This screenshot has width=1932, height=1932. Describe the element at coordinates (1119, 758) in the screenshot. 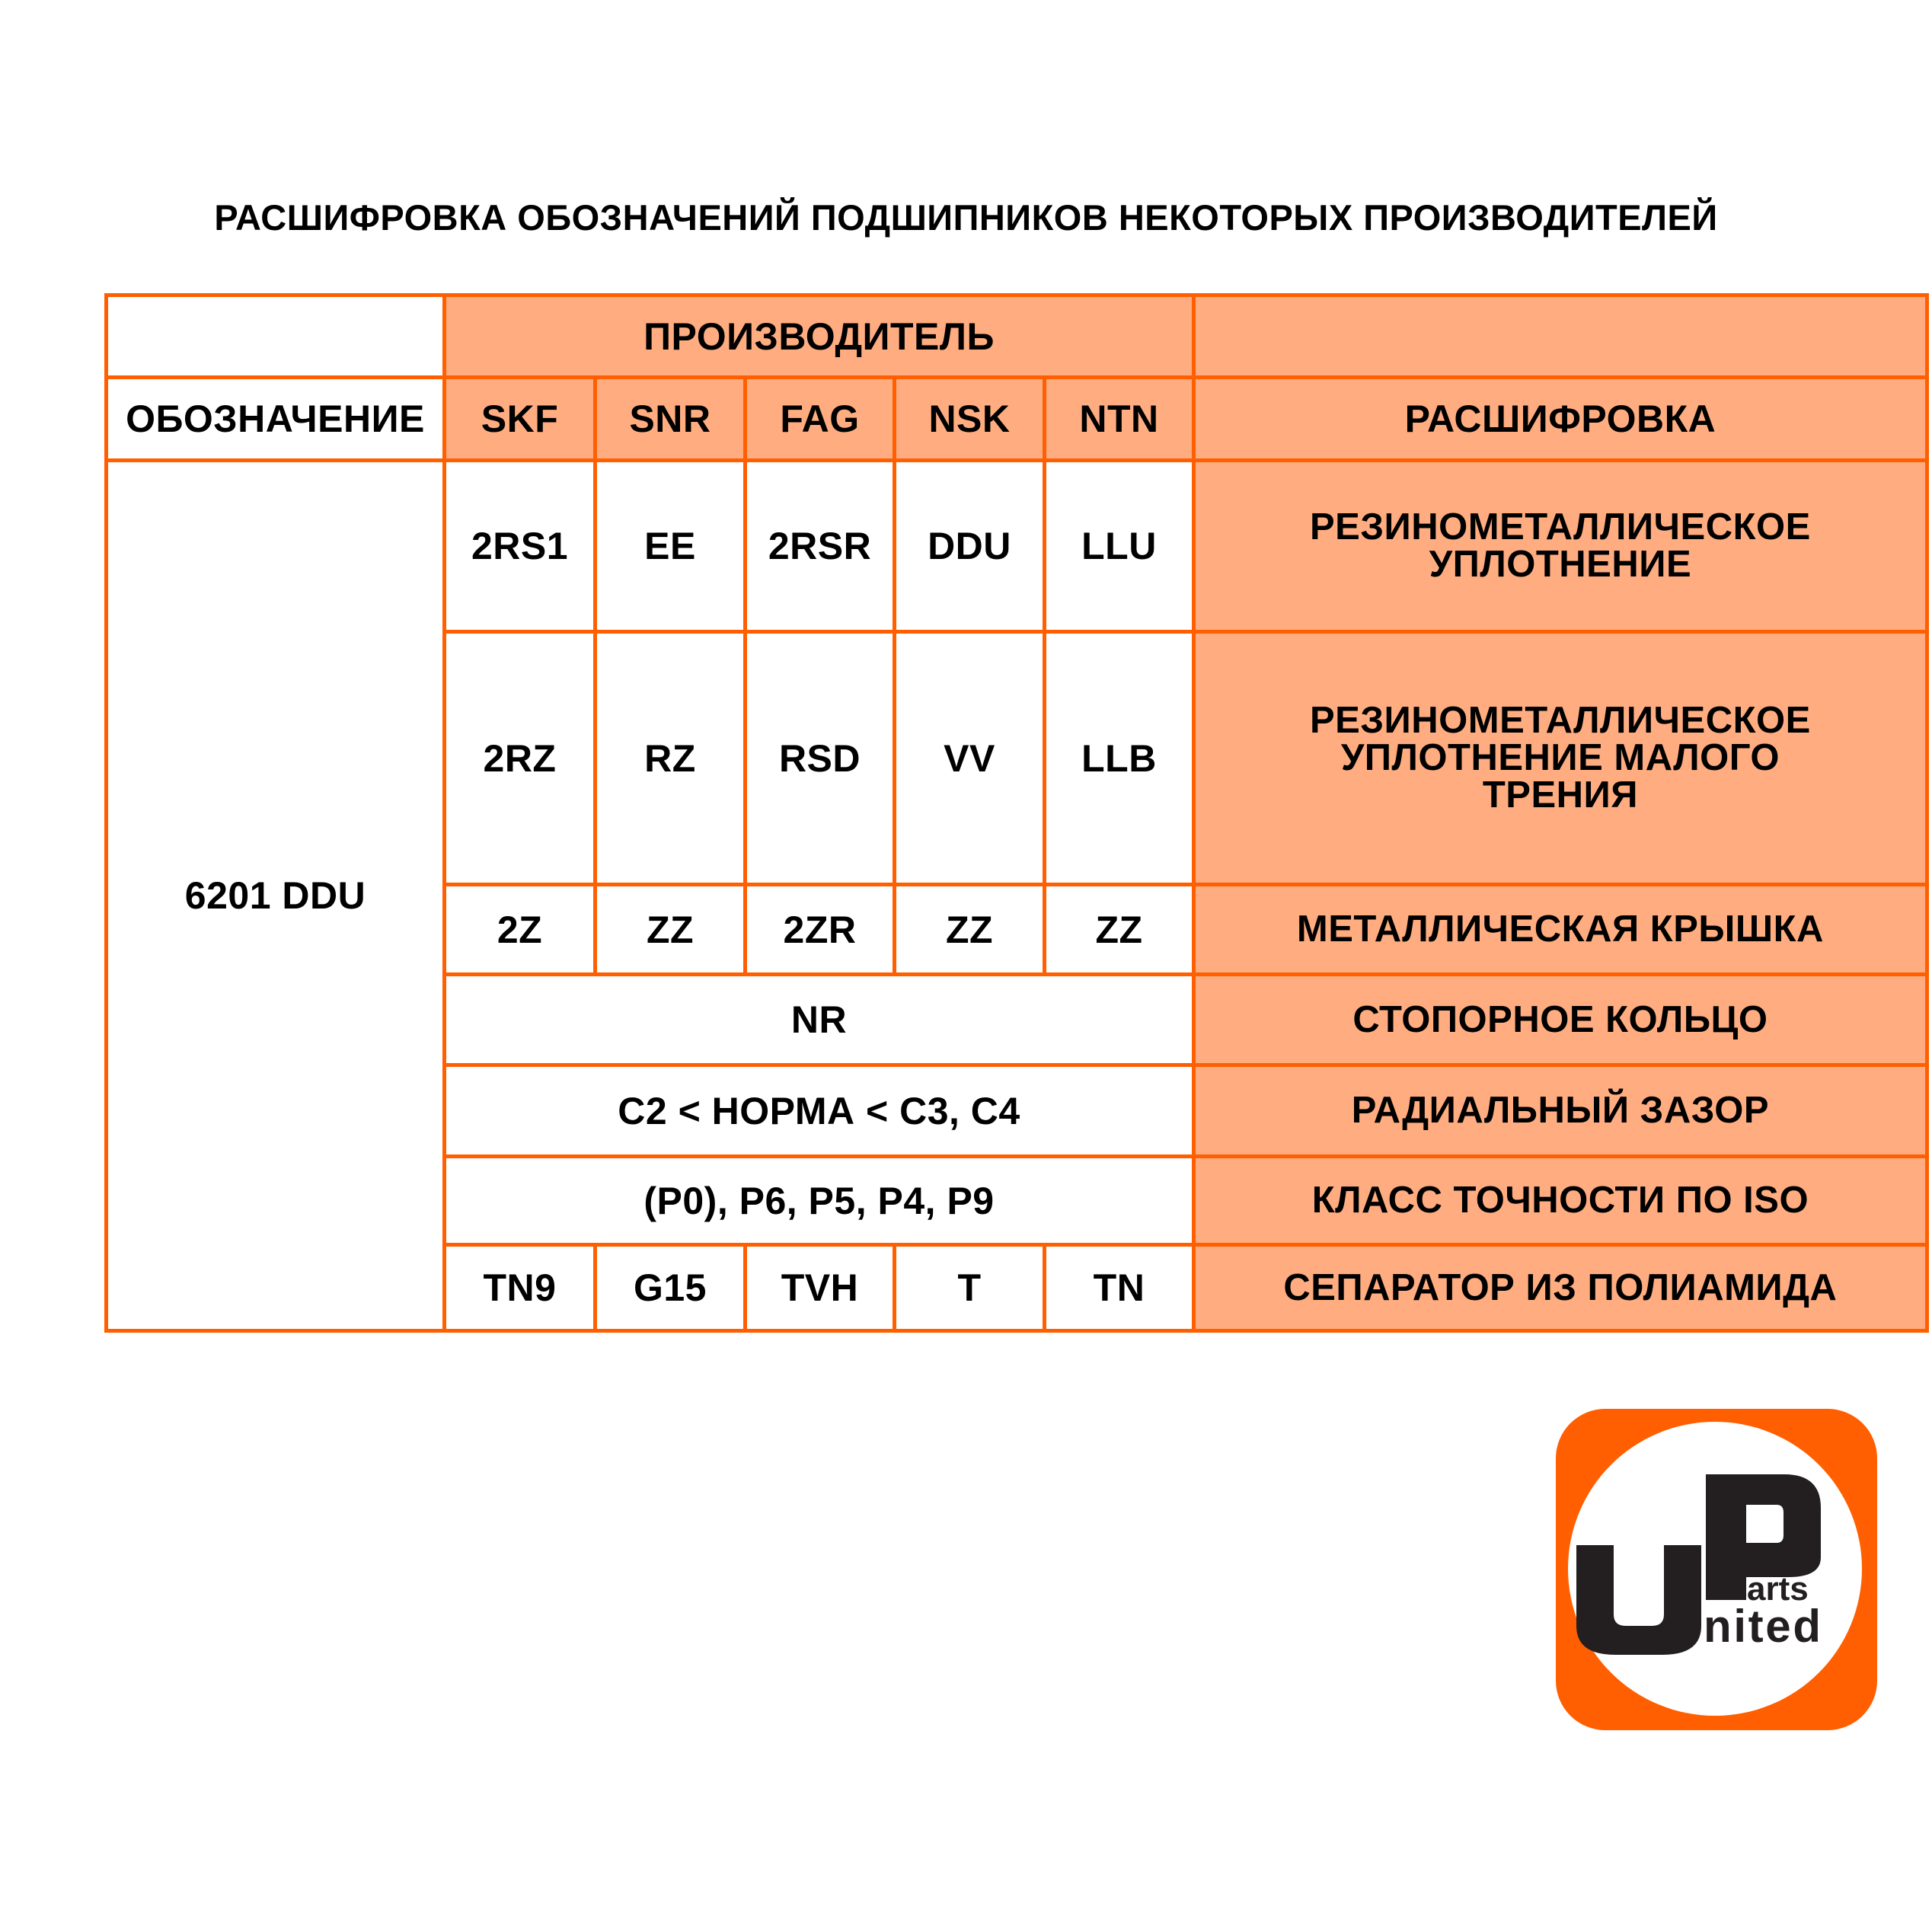

I see `code-cell: LLB` at that location.